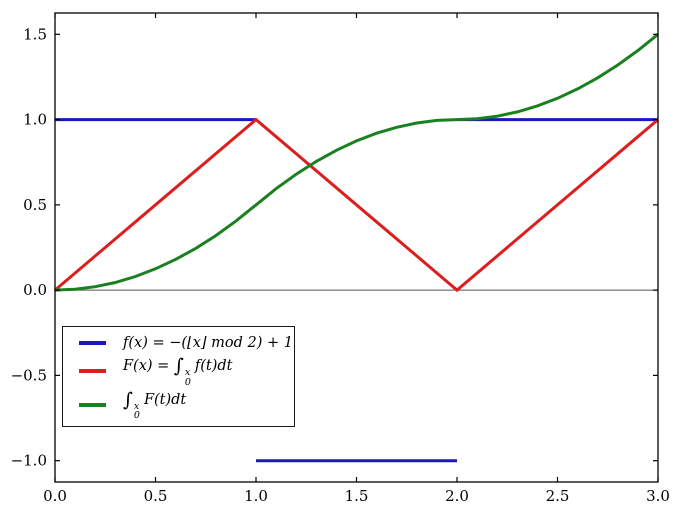 The image size is (683, 512). Describe the element at coordinates (658, 496) in the screenshot. I see `x-tick-label: 3.0` at that location.